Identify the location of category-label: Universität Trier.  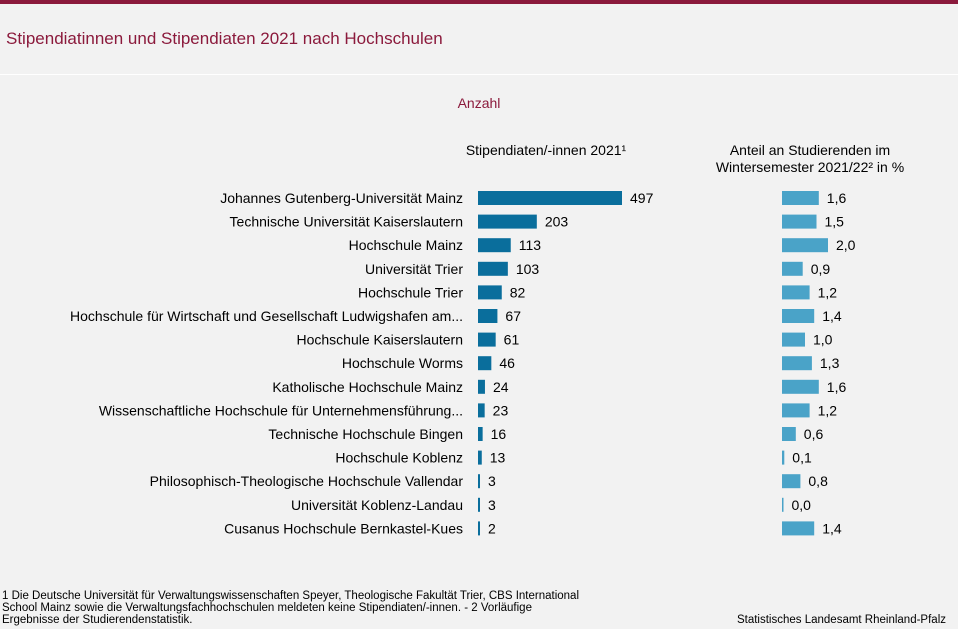
(414, 269).